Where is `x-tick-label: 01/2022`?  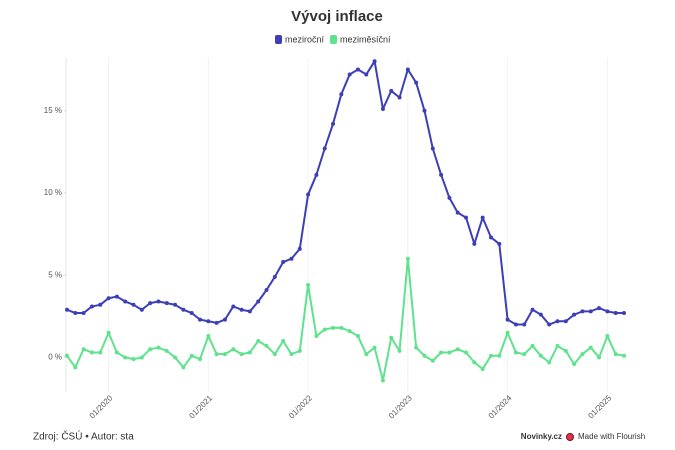
x-tick-label: 01/2022 is located at coordinates (300, 406).